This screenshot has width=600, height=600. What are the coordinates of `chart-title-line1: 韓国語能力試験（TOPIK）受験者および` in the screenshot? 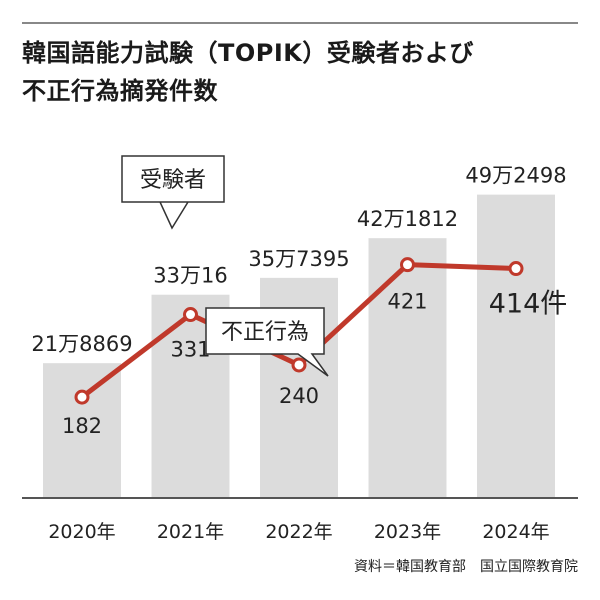 It's located at (248, 53).